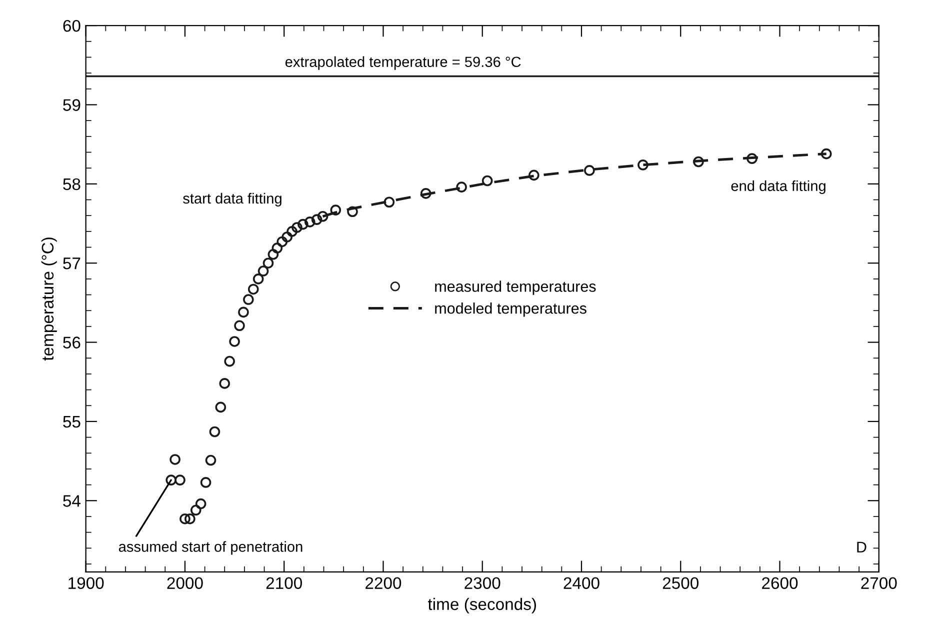  What do you see at coordinates (384, 583) in the screenshot?
I see `x-tick-label: 2200` at bounding box center [384, 583].